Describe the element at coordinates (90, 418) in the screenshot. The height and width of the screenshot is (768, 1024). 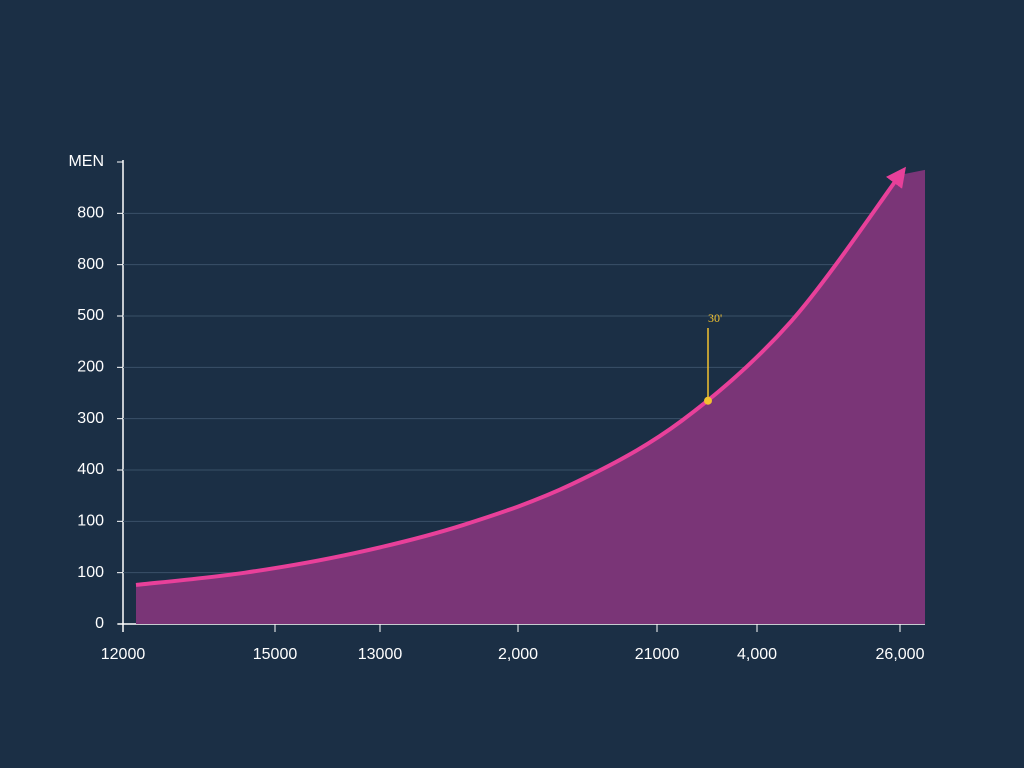
I see `y-tick-label: 300` at that location.